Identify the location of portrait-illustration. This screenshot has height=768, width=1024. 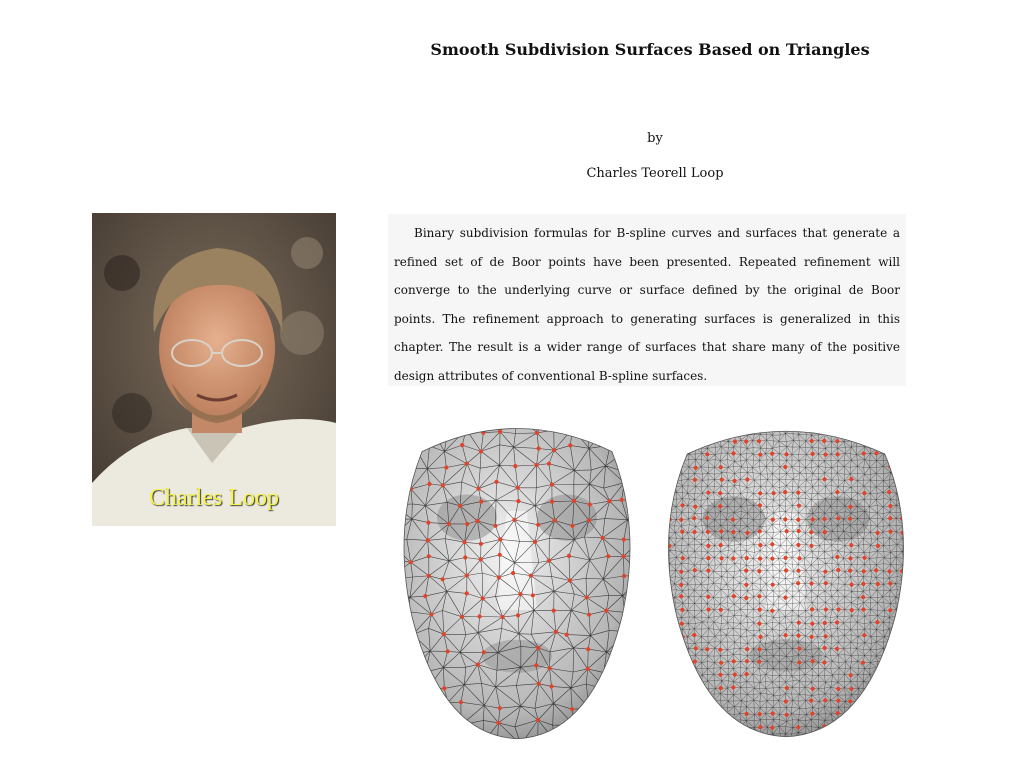
(214, 369).